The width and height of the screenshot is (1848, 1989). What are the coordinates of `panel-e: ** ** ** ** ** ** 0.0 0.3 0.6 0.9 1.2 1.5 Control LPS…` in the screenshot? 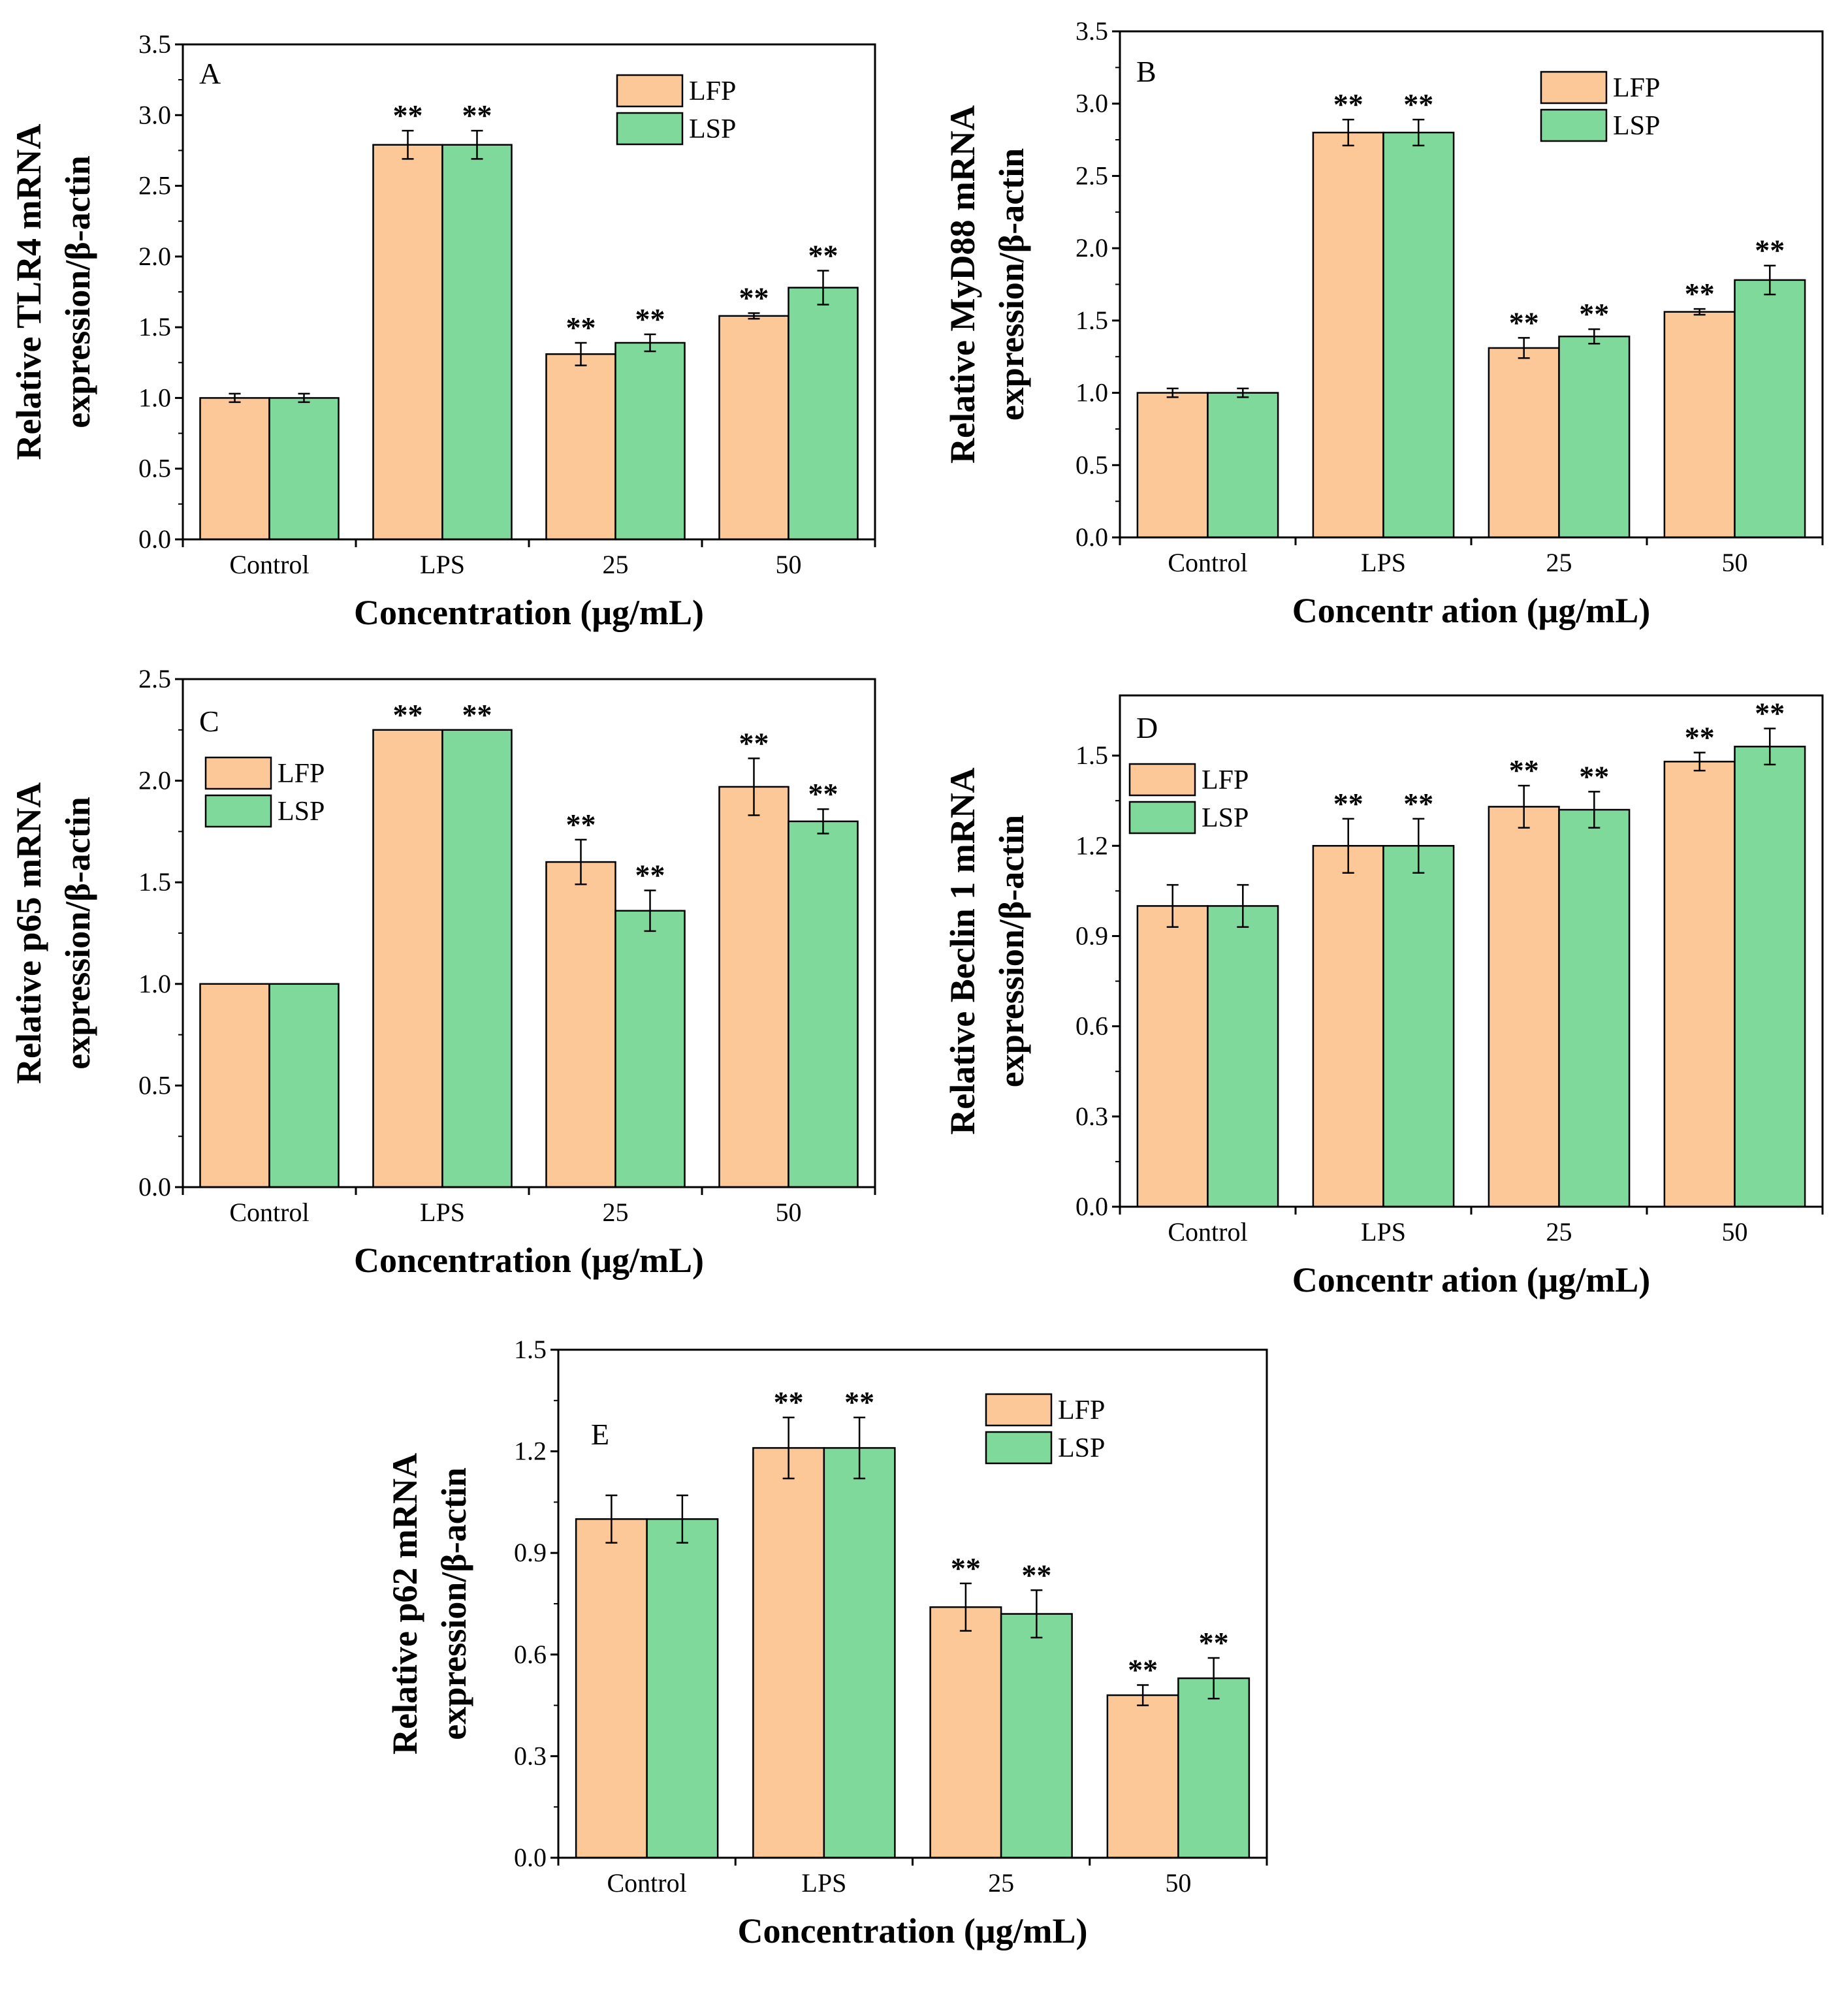 It's located at (826, 1642).